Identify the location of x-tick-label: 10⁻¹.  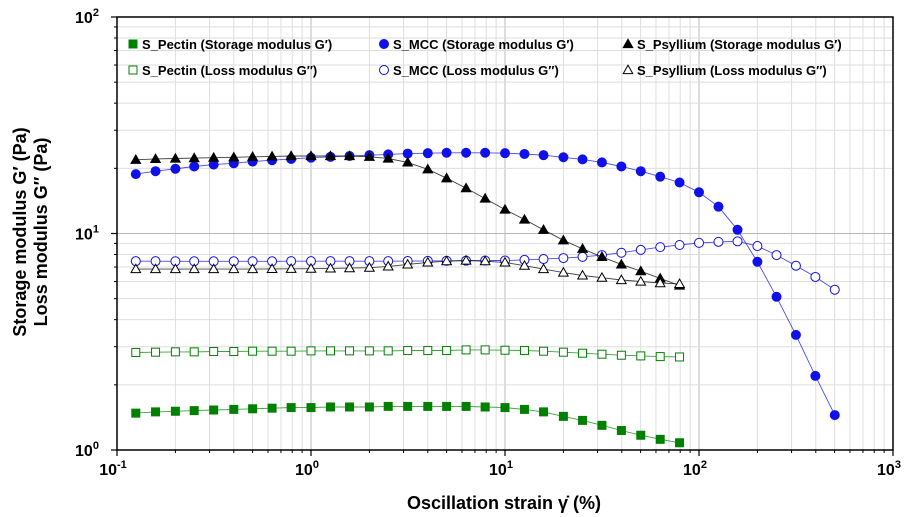
(113, 469).